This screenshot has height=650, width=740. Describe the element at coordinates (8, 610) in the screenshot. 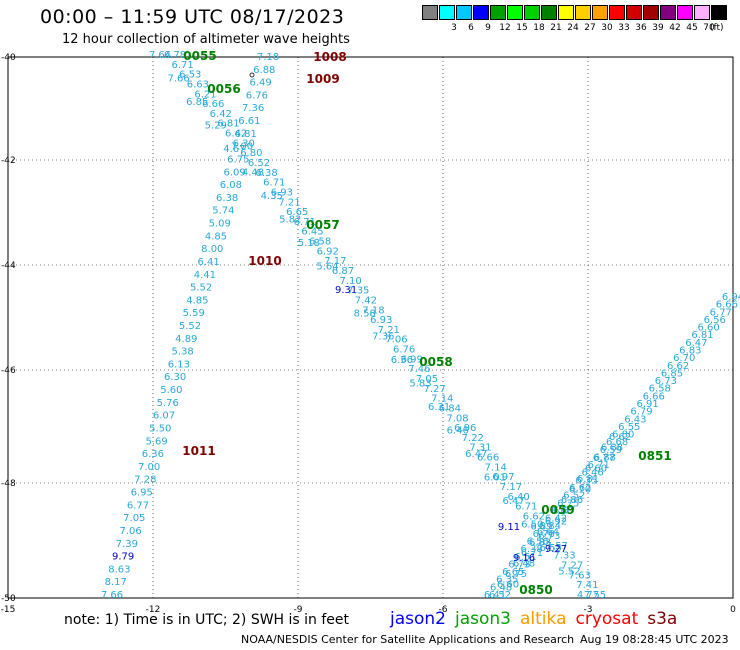

I see `longitude-label: -15` at that location.